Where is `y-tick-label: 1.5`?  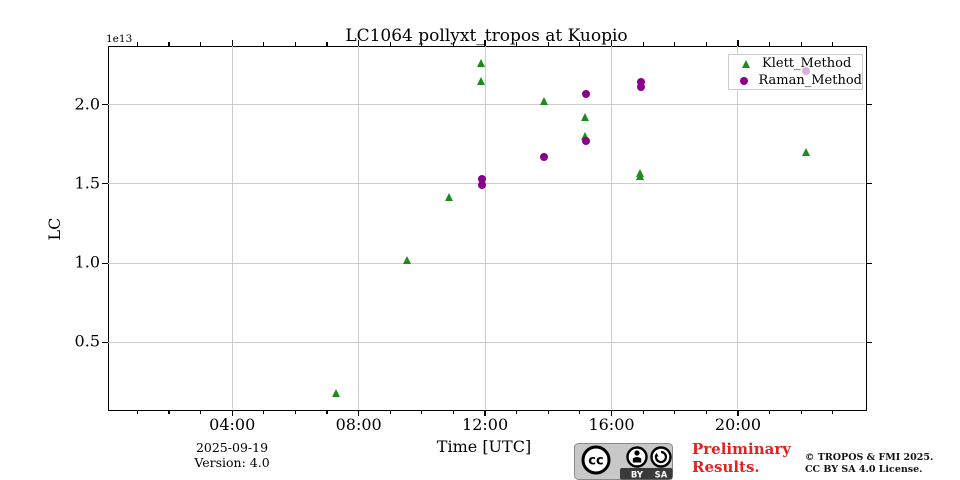
y-tick-label: 1.5 is located at coordinates (87, 183).